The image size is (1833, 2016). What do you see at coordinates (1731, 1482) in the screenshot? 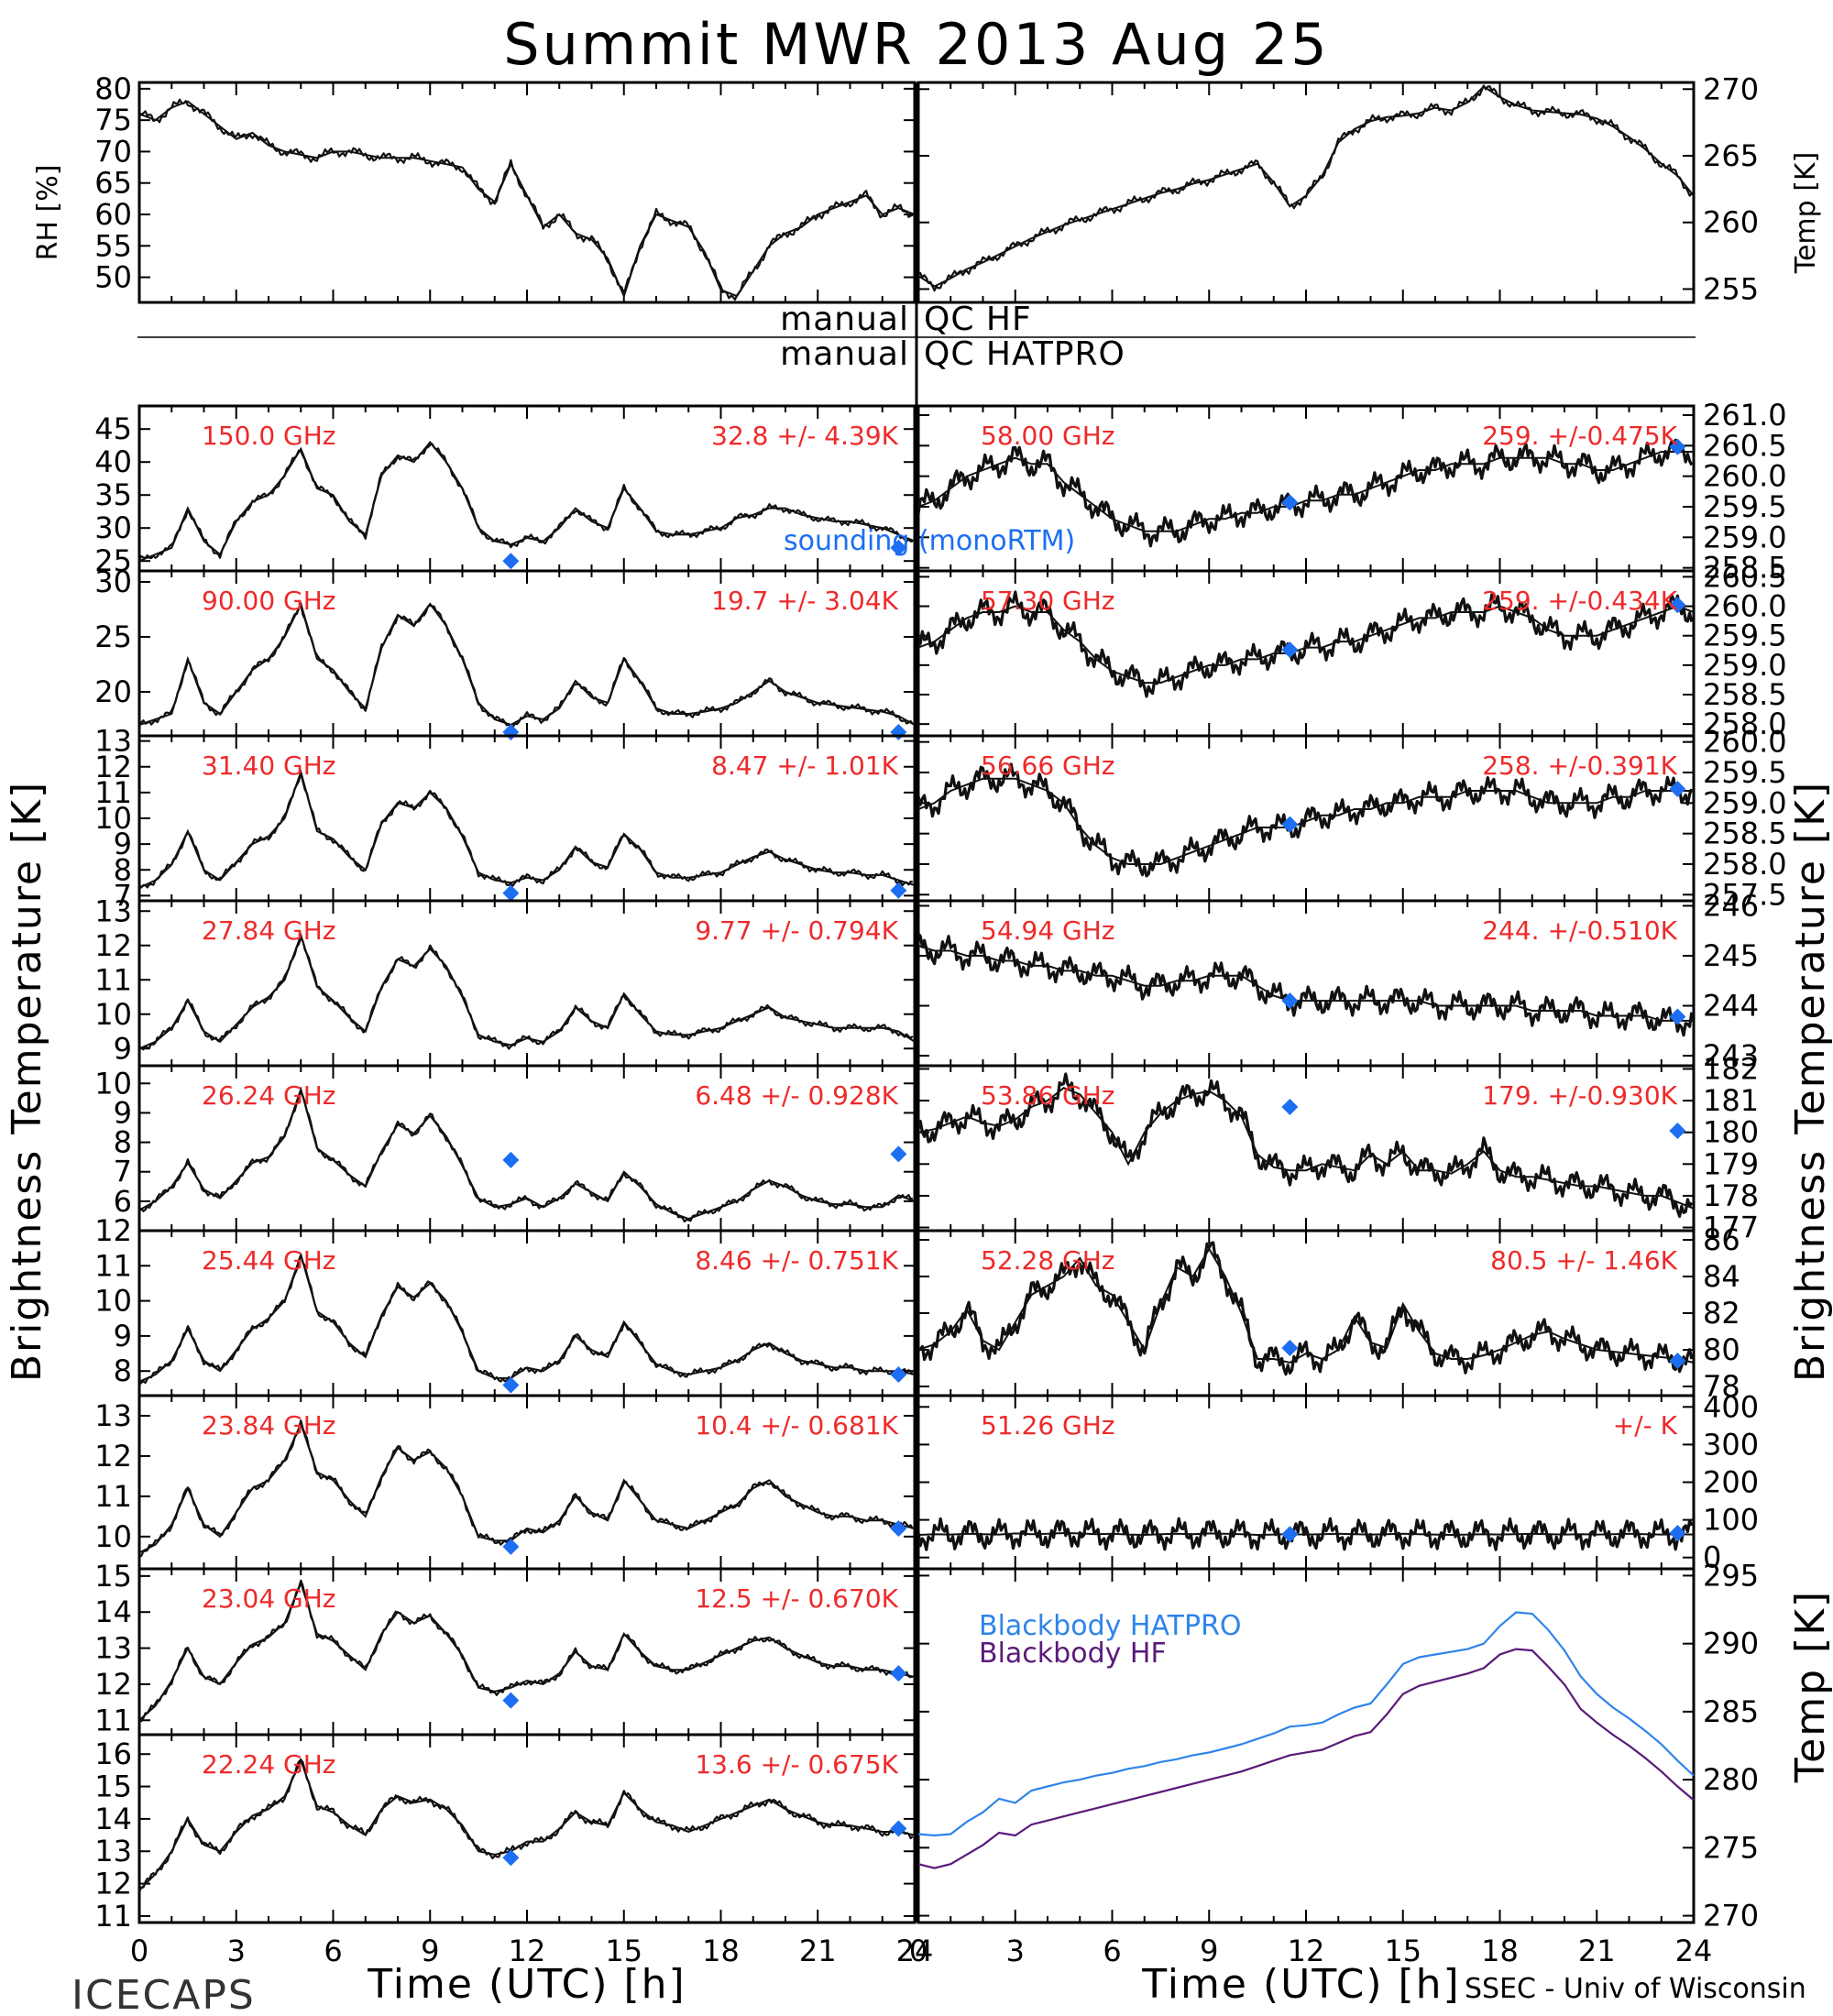
I see `y-tick-label: 200` at bounding box center [1731, 1482].